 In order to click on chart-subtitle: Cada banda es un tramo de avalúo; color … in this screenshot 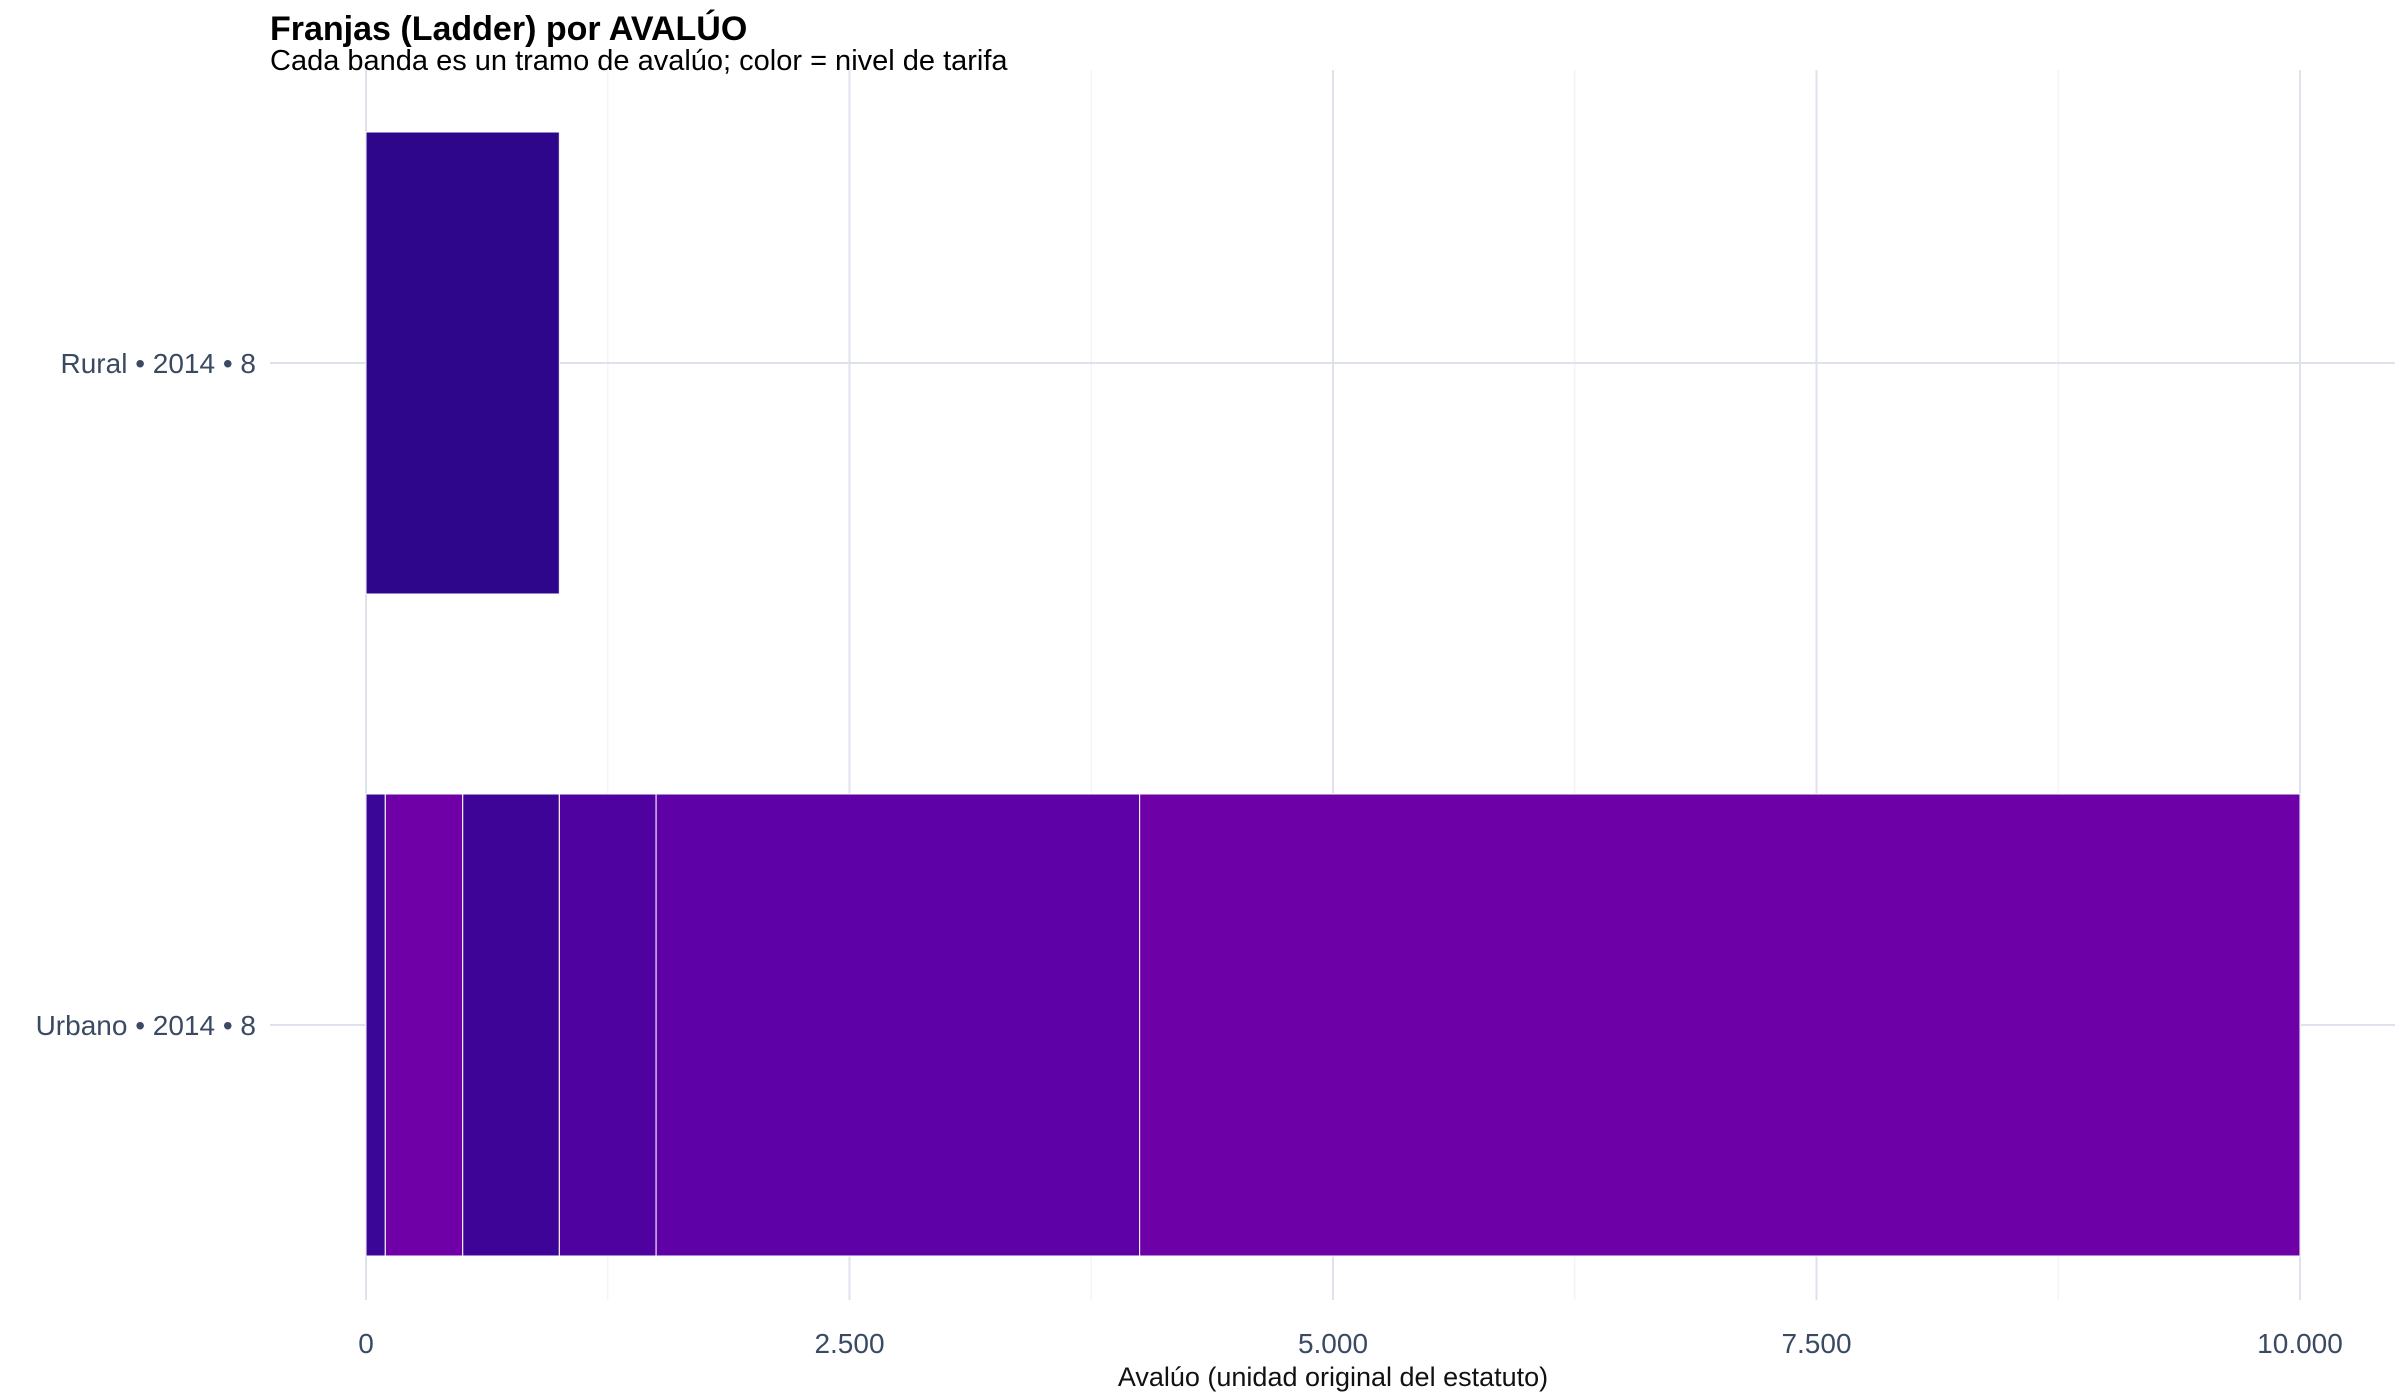, I will do `click(639, 61)`.